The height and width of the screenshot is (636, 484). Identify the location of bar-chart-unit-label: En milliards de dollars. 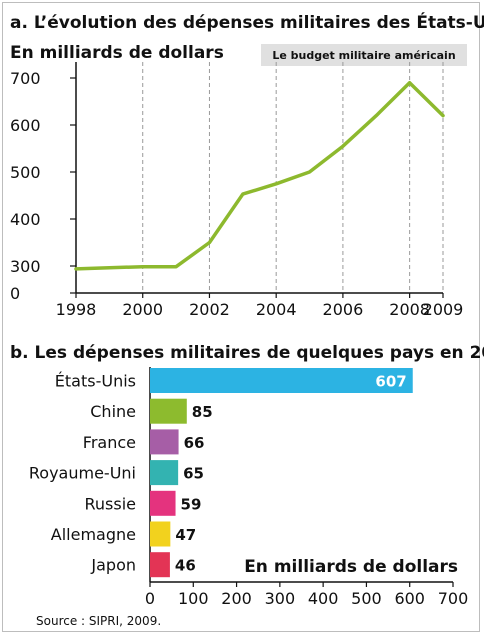
(351, 567).